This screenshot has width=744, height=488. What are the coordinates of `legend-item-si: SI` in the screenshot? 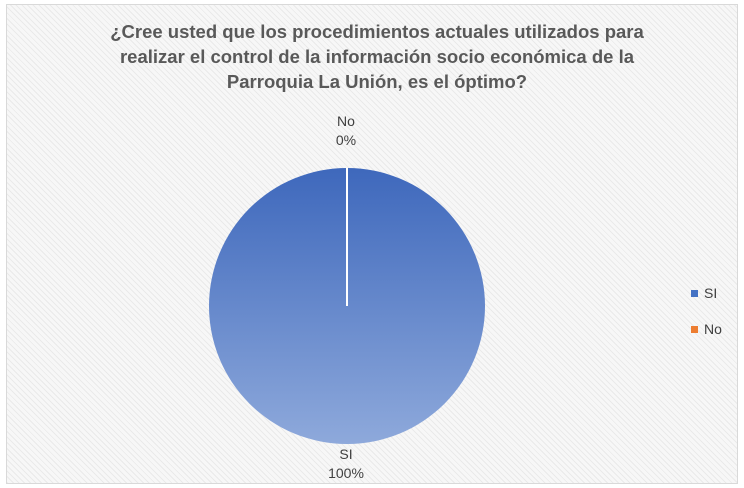 It's located at (706, 293).